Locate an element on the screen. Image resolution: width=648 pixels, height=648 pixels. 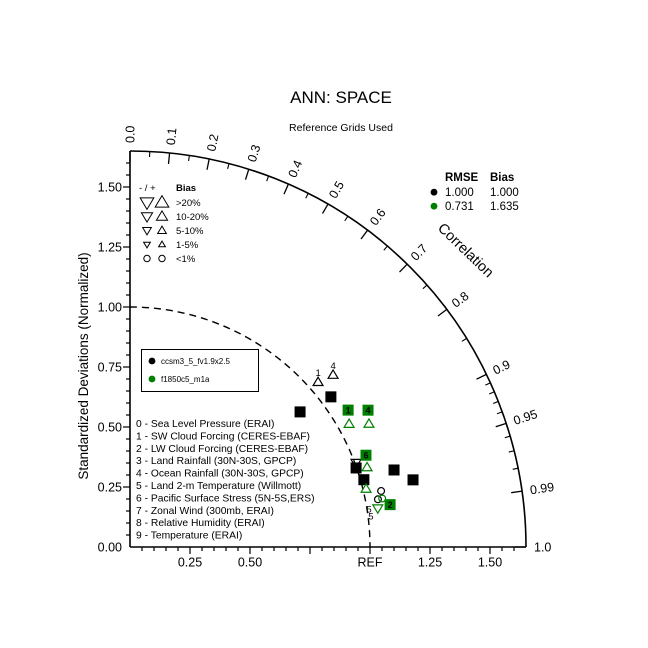
y-tick-label: 0.75 is located at coordinates (110, 367).